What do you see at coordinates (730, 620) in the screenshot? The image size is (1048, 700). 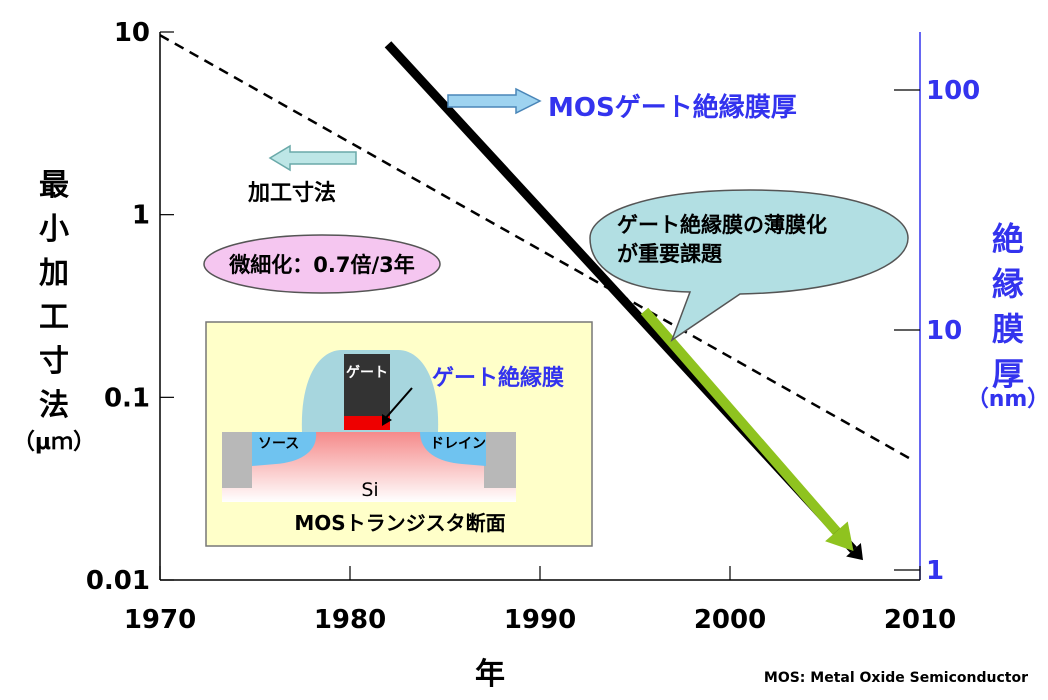 I see `x-tick-label: 2000` at bounding box center [730, 620].